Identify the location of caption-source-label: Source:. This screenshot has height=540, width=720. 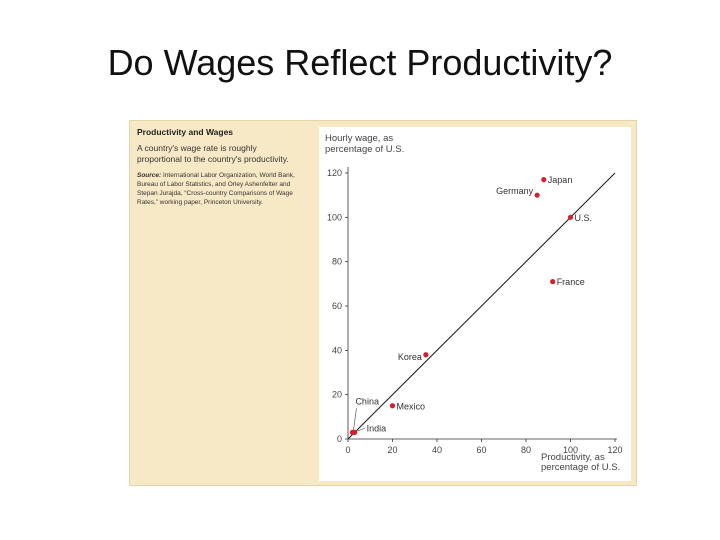
(149, 175).